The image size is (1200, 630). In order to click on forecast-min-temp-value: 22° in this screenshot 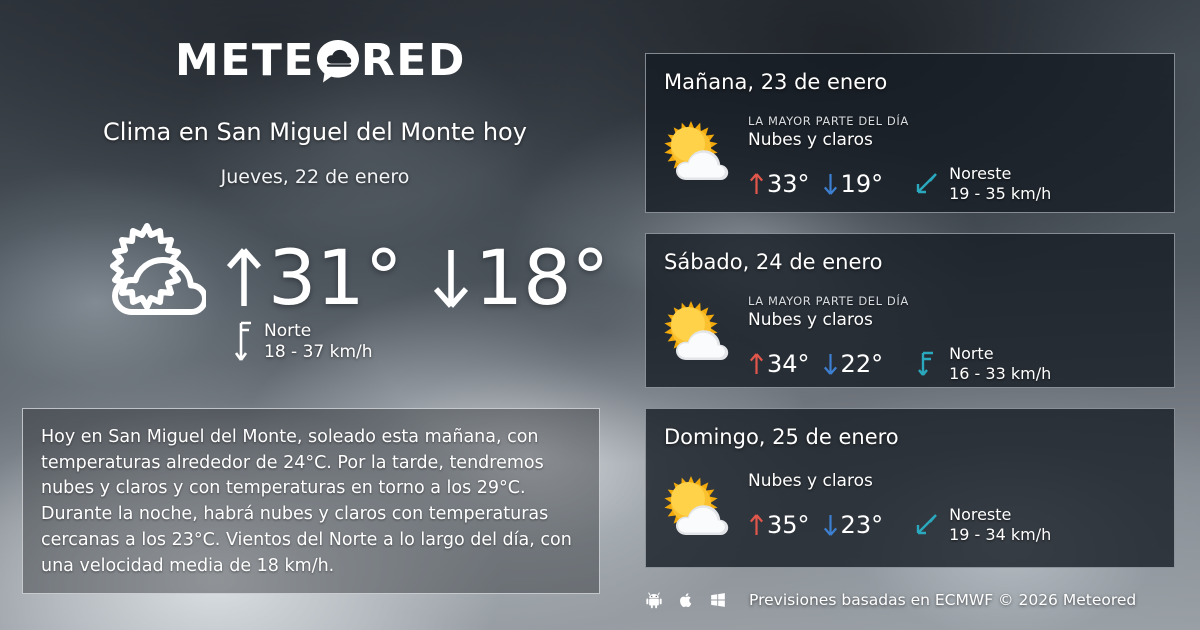, I will do `click(862, 364)`.